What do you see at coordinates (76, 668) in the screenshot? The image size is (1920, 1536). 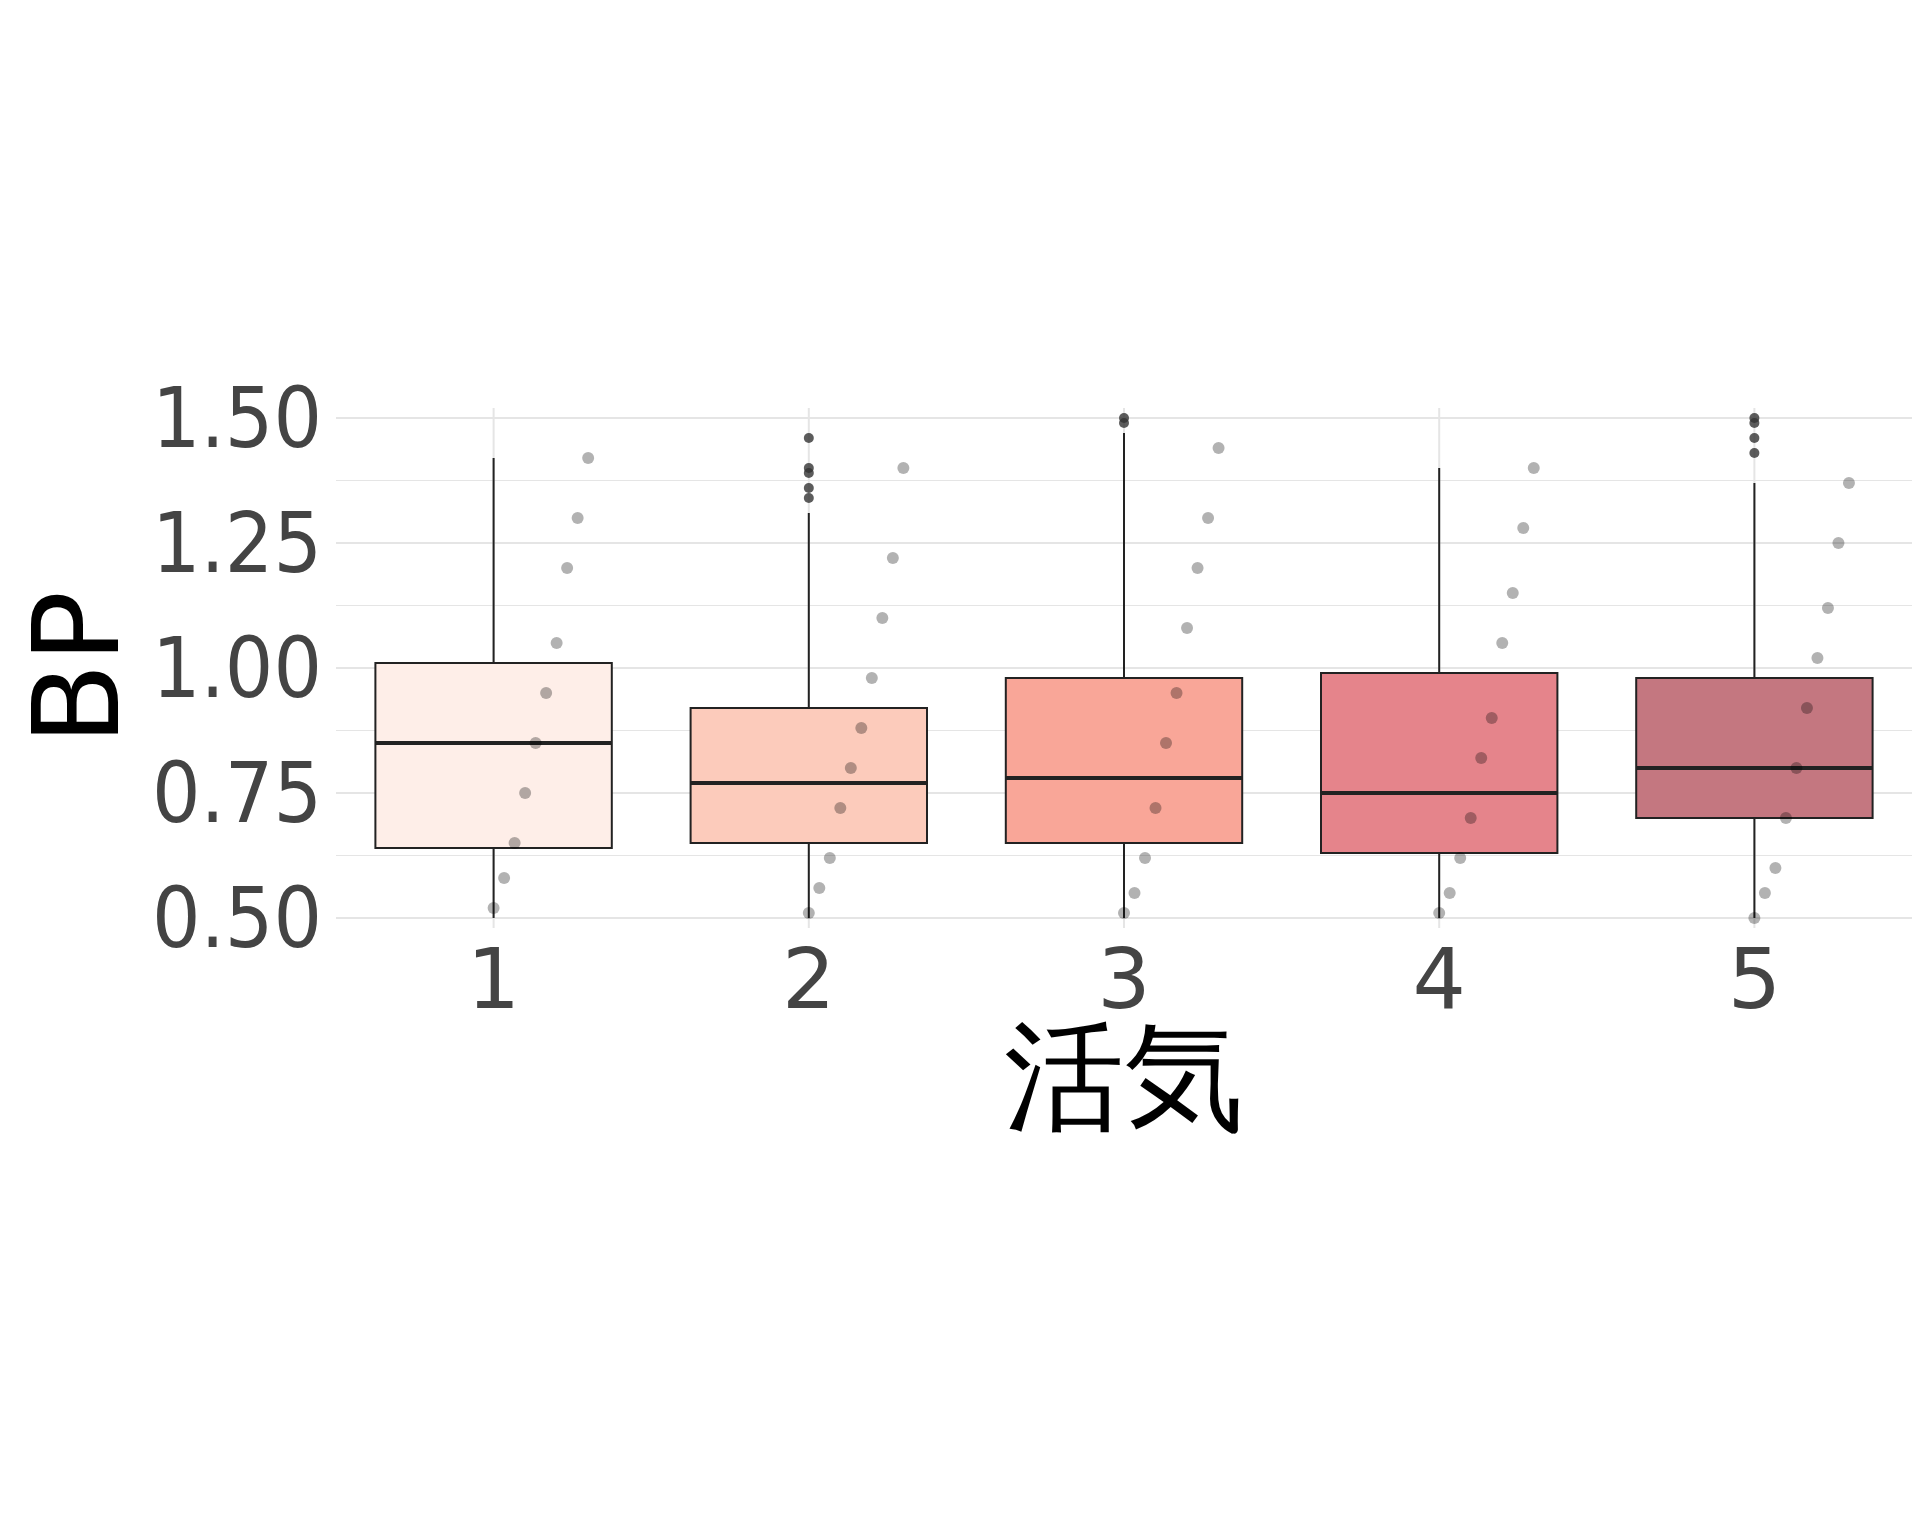 I see `y-axis-title: BP` at bounding box center [76, 668].